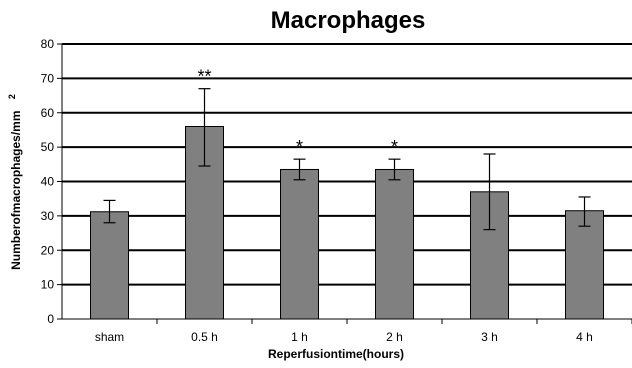 Image resolution: width=632 pixels, height=368 pixels. Describe the element at coordinates (344, 337) in the screenshot. I see `x-tick-labels: sham 0.5 h 1 h 2 h 3 h 4 h` at that location.